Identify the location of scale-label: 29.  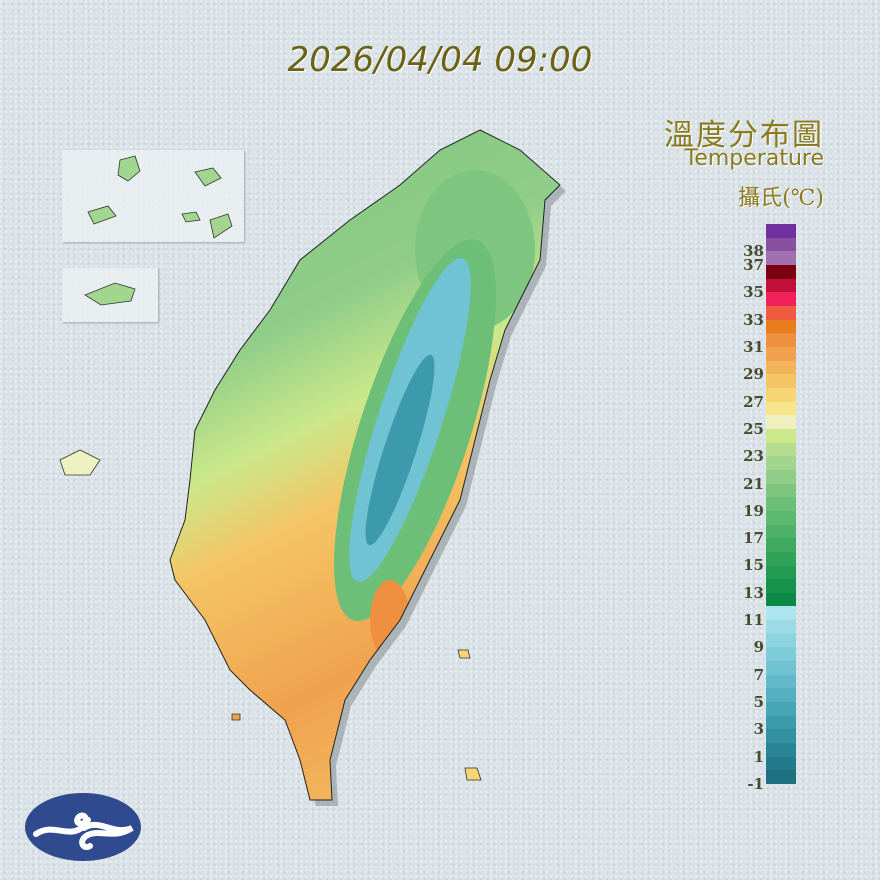
(753, 374).